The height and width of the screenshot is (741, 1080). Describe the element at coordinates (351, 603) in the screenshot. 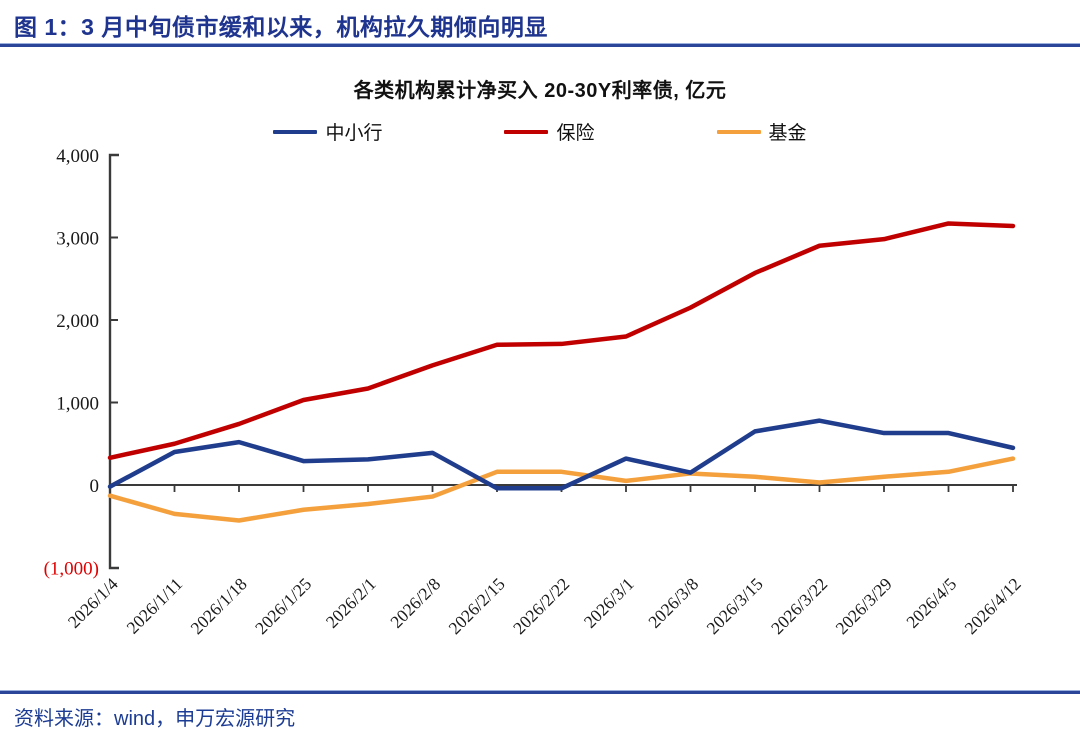

I see `x-tick-label: 2026/2/1` at that location.